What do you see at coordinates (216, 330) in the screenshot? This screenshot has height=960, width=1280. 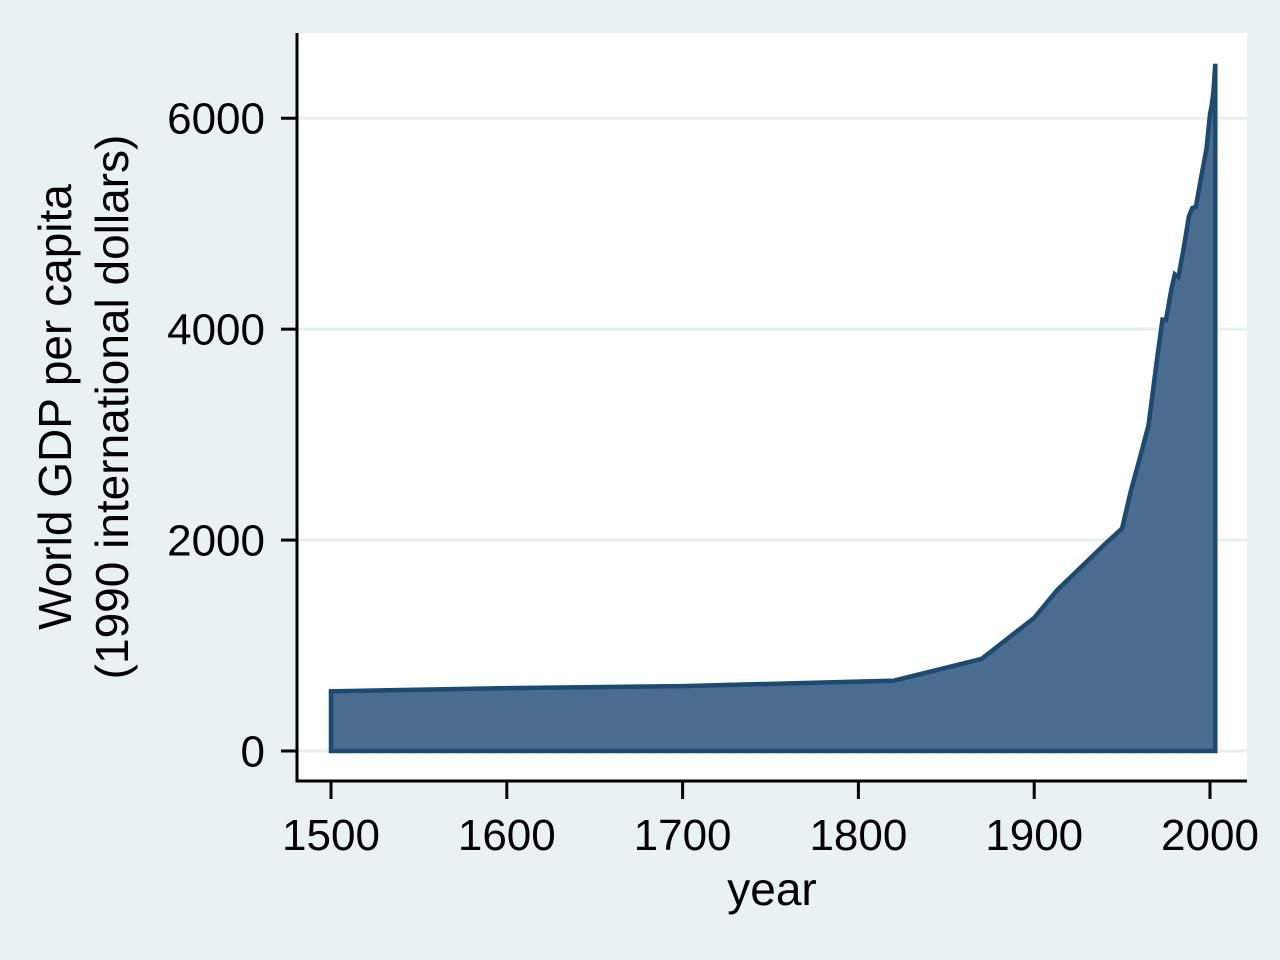 I see `y-tick-label: 4000` at bounding box center [216, 330].